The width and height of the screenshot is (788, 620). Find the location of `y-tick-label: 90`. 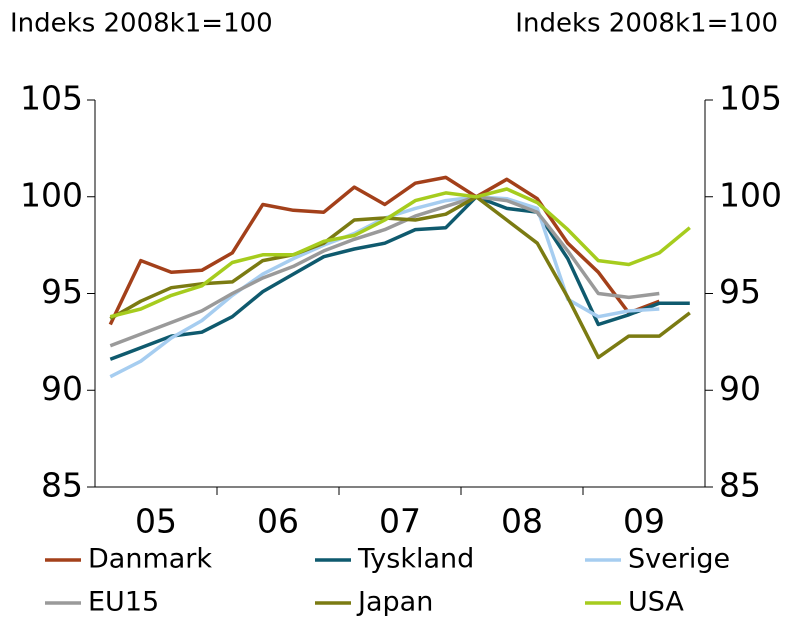

y-tick-label: 90 is located at coordinates (62, 388).